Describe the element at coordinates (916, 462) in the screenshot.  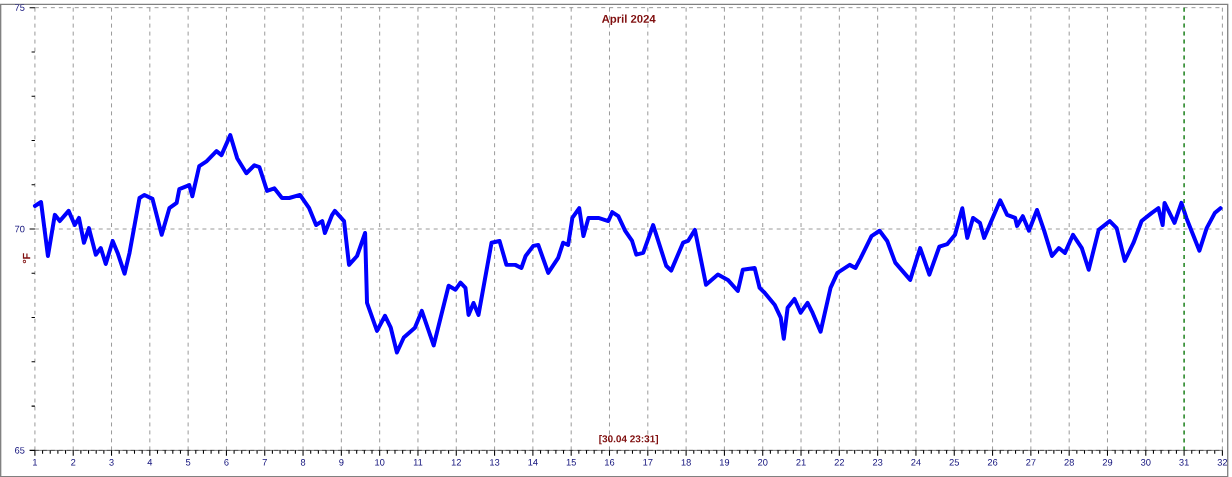
I see `x-tick-label: 24` at that location.